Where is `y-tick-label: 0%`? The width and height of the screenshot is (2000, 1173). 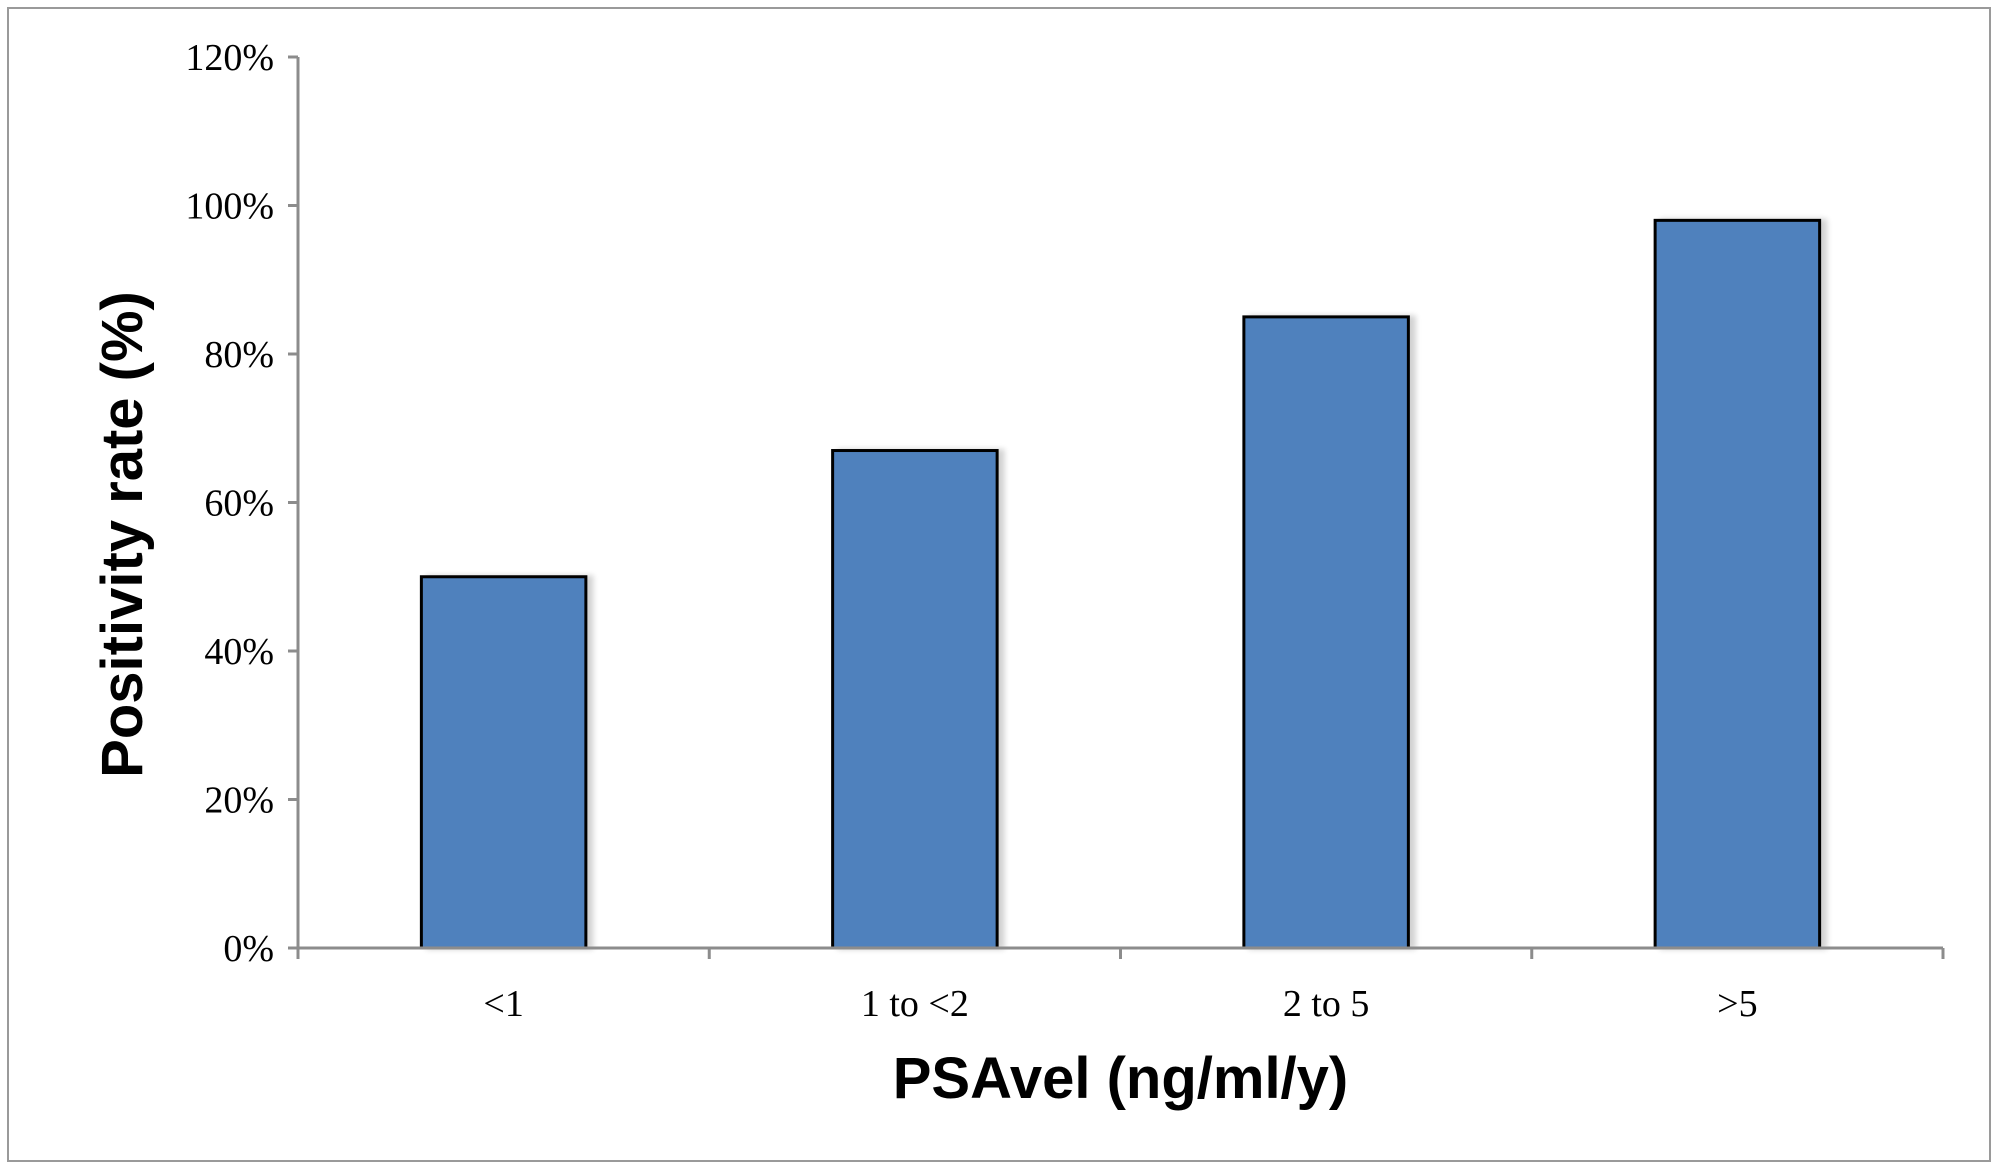 y-tick-label: 0% is located at coordinates (248, 949).